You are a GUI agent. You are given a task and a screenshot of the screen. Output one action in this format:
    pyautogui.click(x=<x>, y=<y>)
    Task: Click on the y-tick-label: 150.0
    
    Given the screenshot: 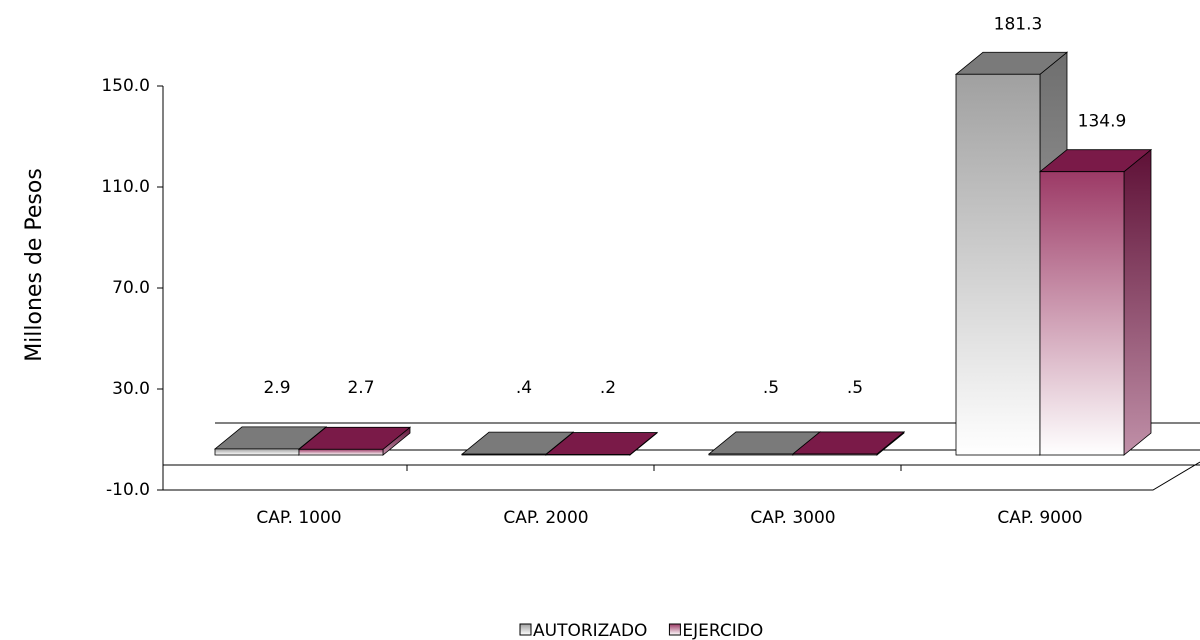 What is the action you would take?
    pyautogui.click(x=125, y=86)
    